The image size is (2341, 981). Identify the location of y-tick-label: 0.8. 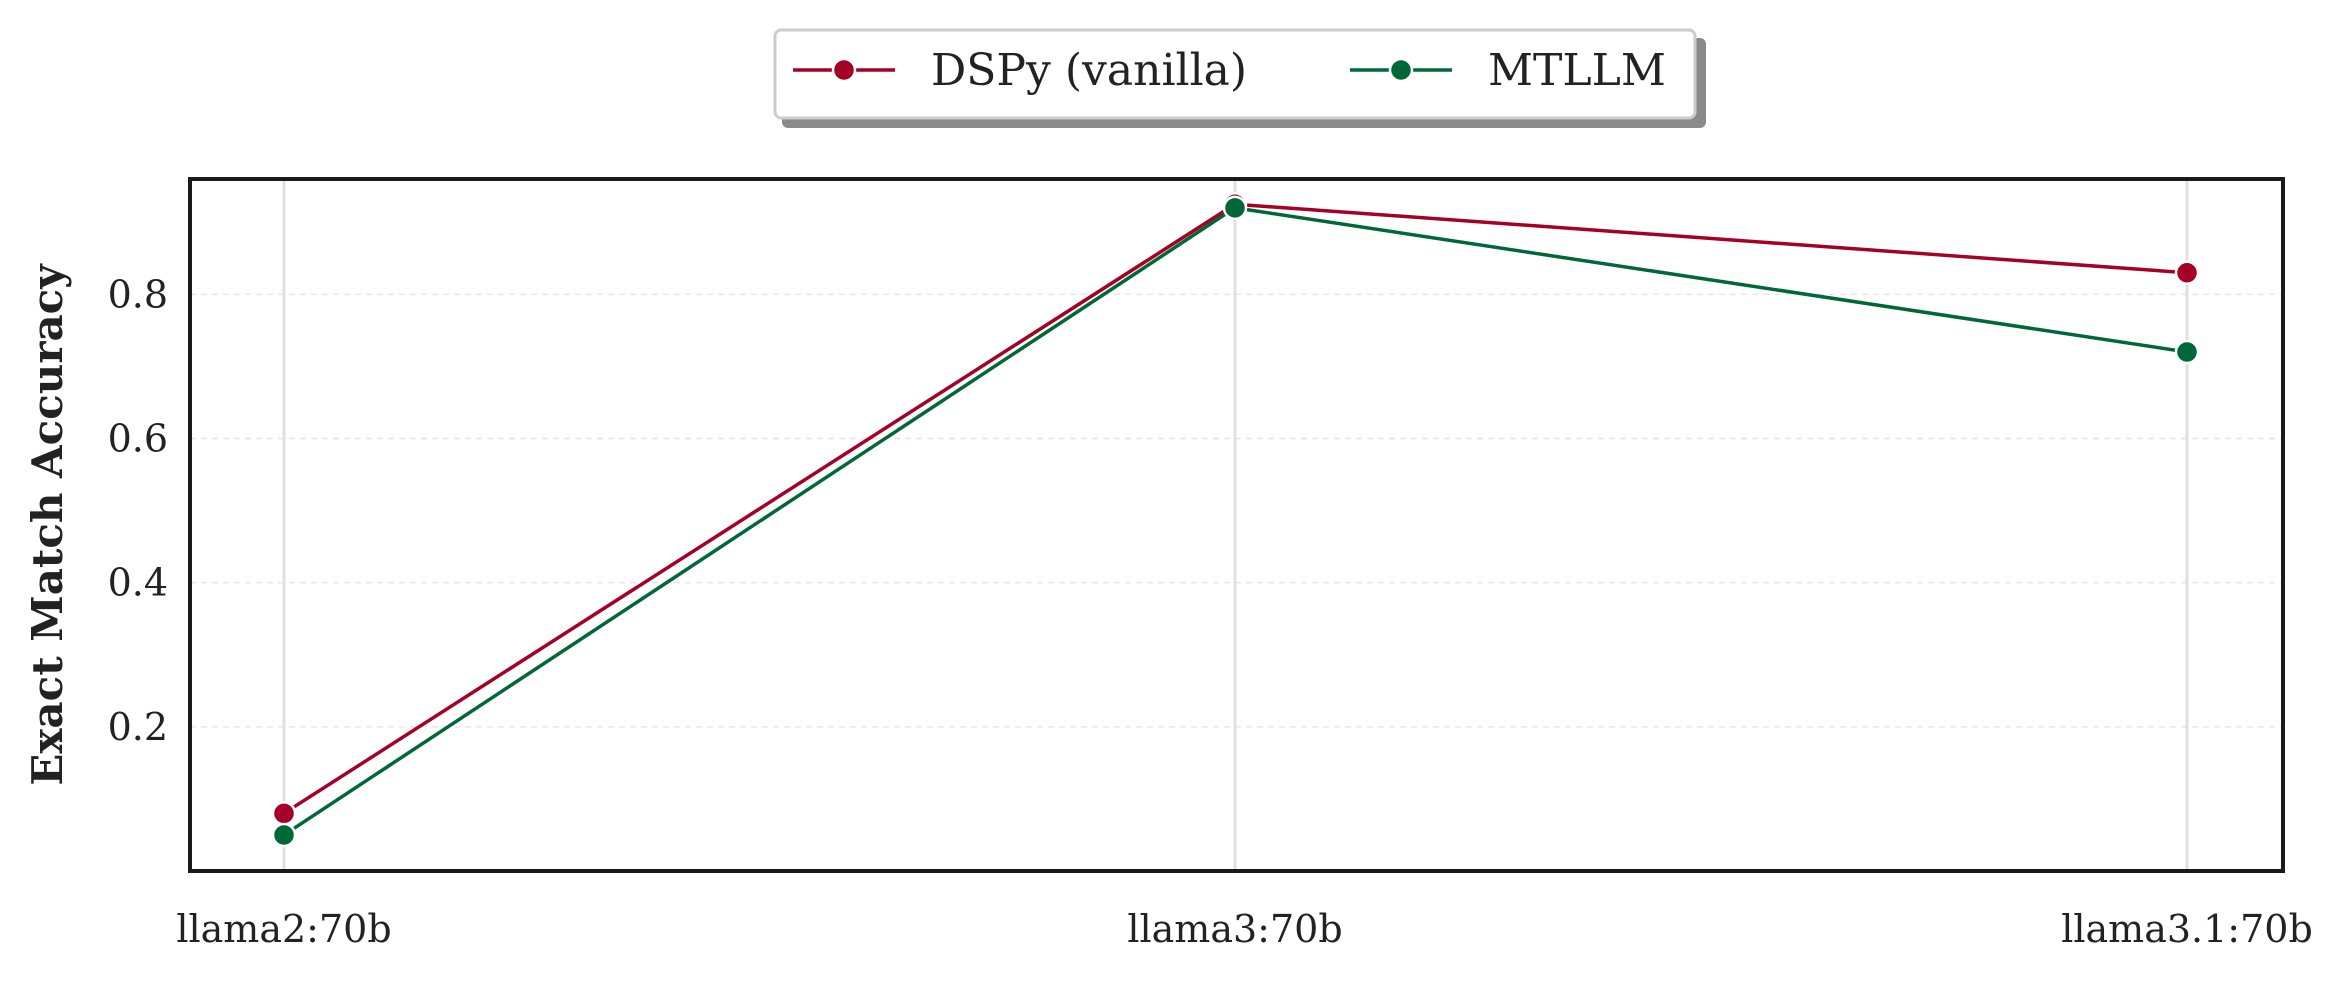
(138, 294).